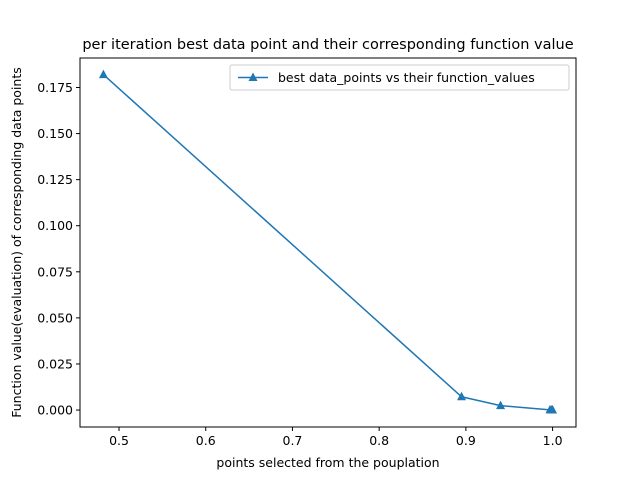  I want to click on y-tick-label: 0.125, so click(55, 179).